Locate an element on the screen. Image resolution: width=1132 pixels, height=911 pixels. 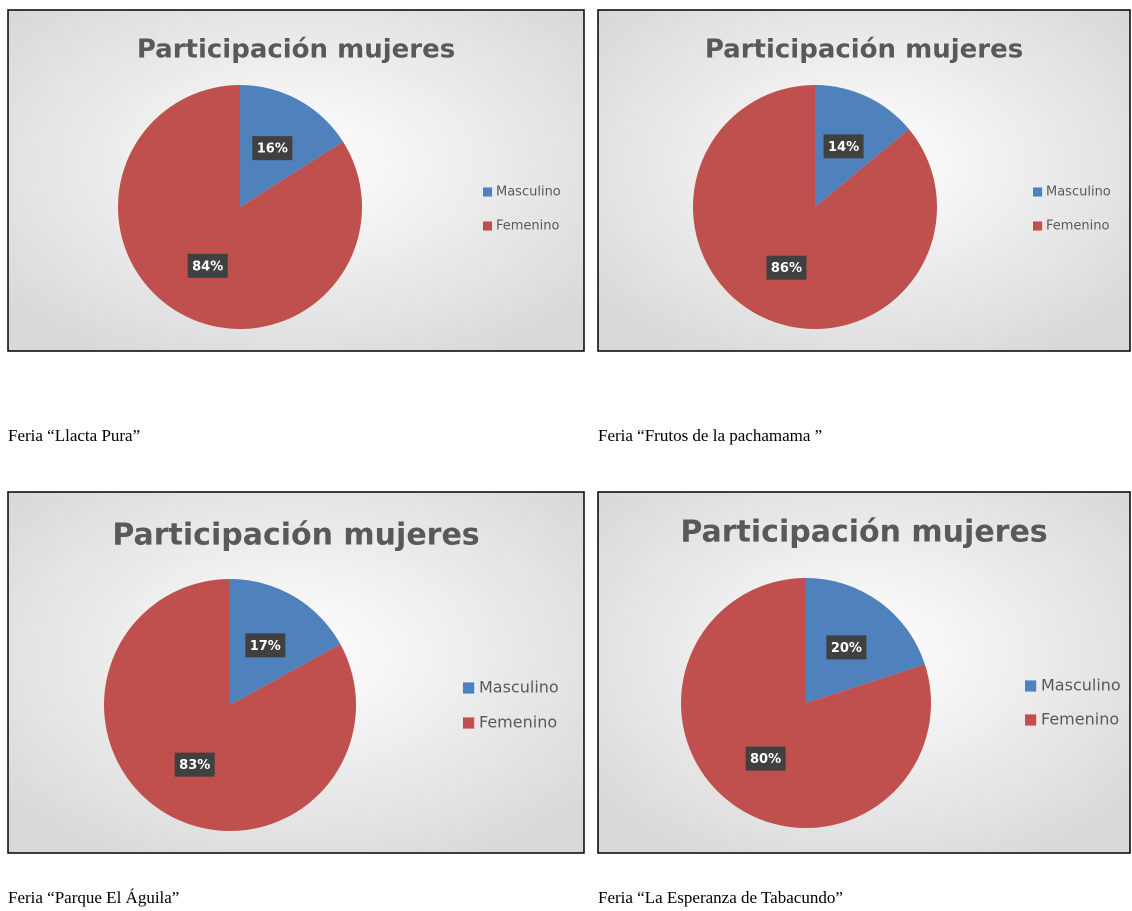
caption: Feria “Llacta Pura” is located at coordinates (74, 435).